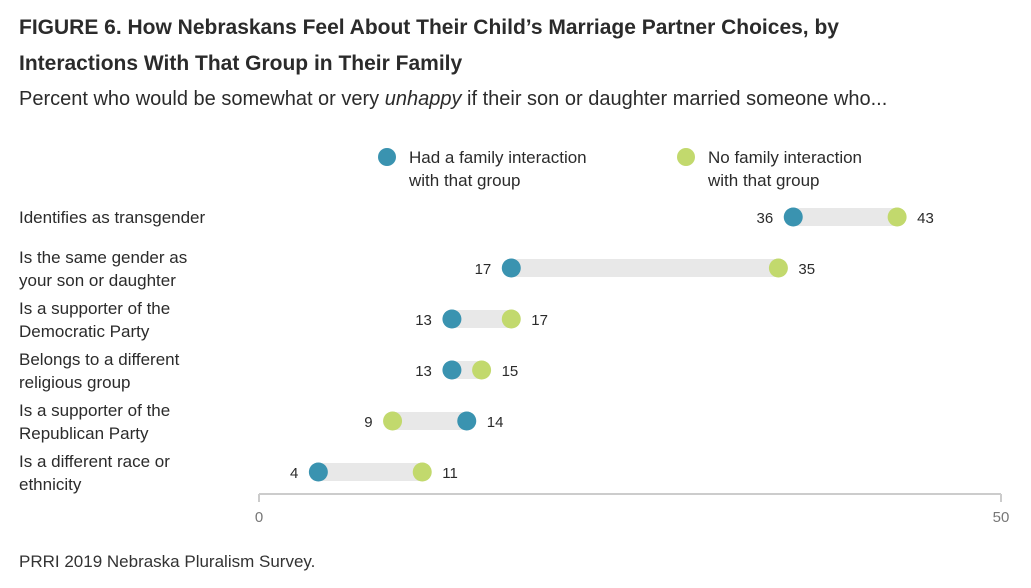  Describe the element at coordinates (1001, 517) in the screenshot. I see `x-tick-label: 50` at that location.